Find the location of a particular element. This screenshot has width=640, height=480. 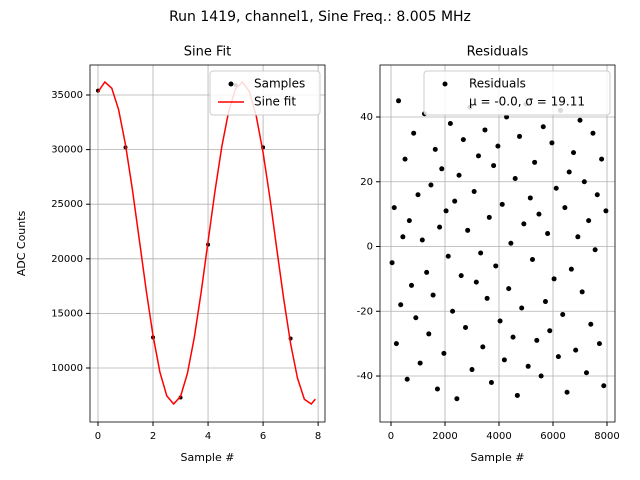

x-tick-label: 6000 is located at coordinates (552, 436).